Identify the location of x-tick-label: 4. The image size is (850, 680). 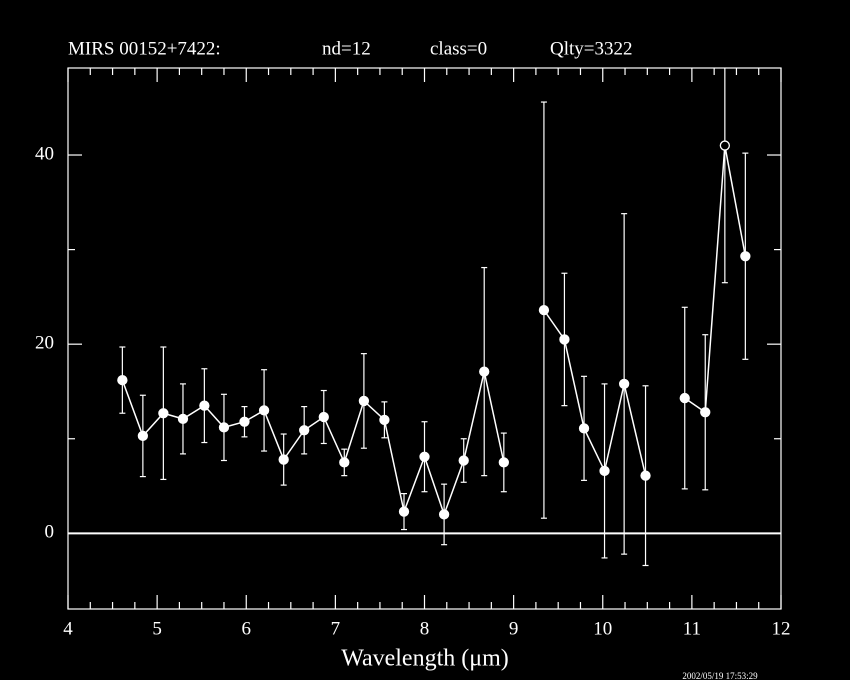
(68, 628).